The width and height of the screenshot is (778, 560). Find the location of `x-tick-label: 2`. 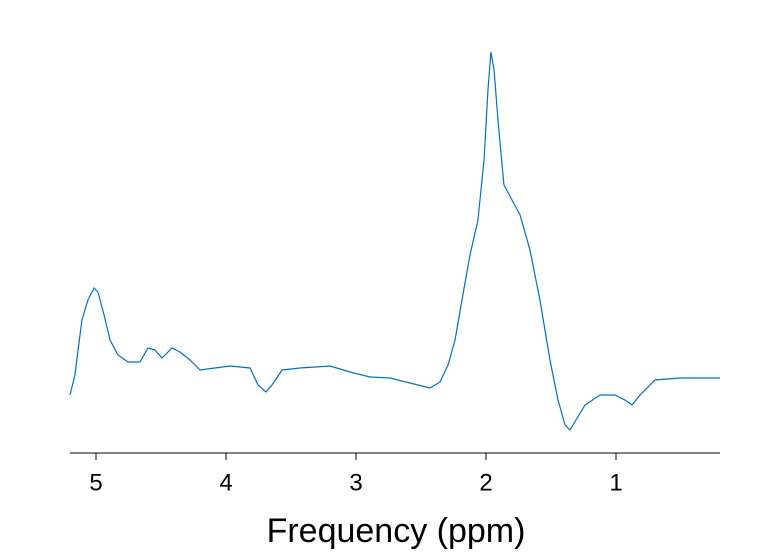

x-tick-label: 2 is located at coordinates (485, 482).